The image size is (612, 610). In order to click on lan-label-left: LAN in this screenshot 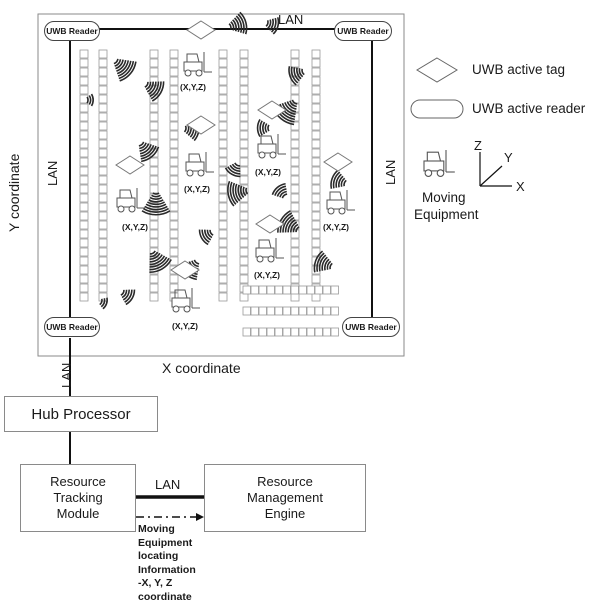, I will do `click(52, 173)`.